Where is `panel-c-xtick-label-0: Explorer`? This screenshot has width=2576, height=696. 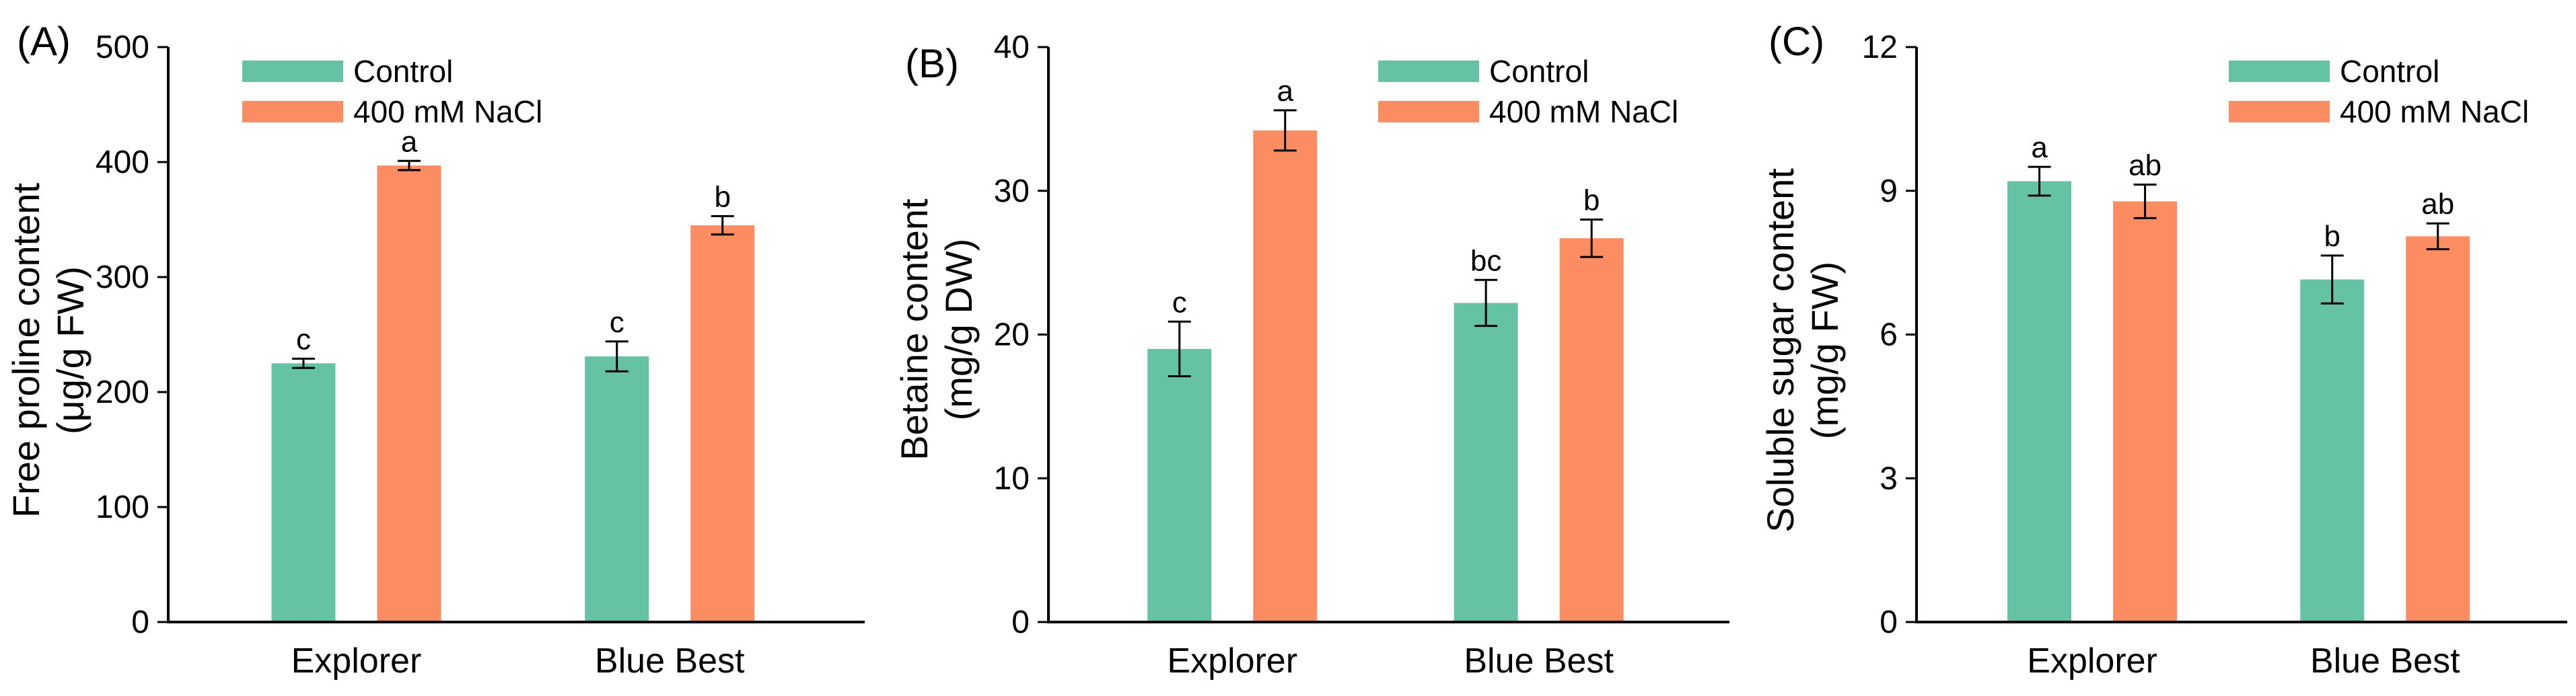
panel-c-xtick-label-0: Explorer is located at coordinates (2092, 661).